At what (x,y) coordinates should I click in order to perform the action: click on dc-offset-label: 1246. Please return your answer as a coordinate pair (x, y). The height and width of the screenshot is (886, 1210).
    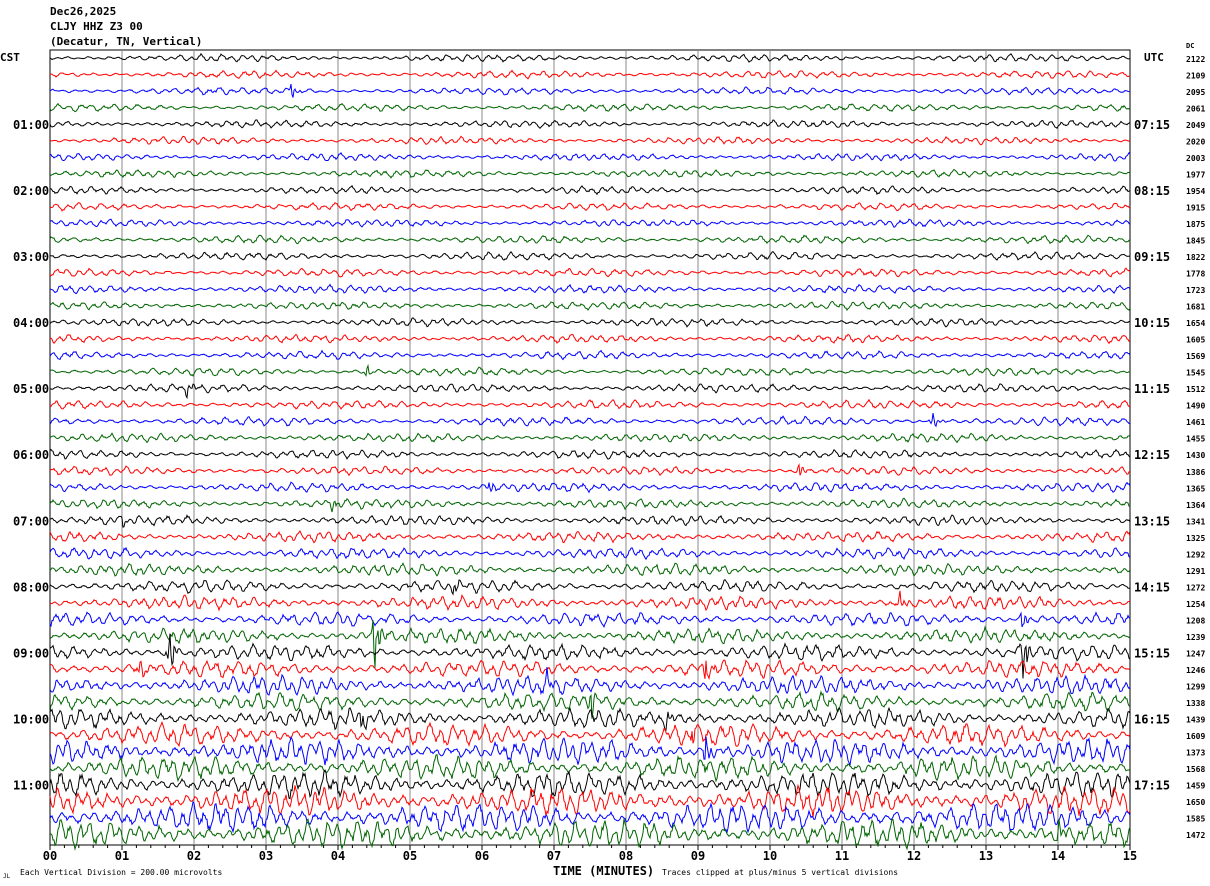
    Looking at the image, I should click on (1195, 670).